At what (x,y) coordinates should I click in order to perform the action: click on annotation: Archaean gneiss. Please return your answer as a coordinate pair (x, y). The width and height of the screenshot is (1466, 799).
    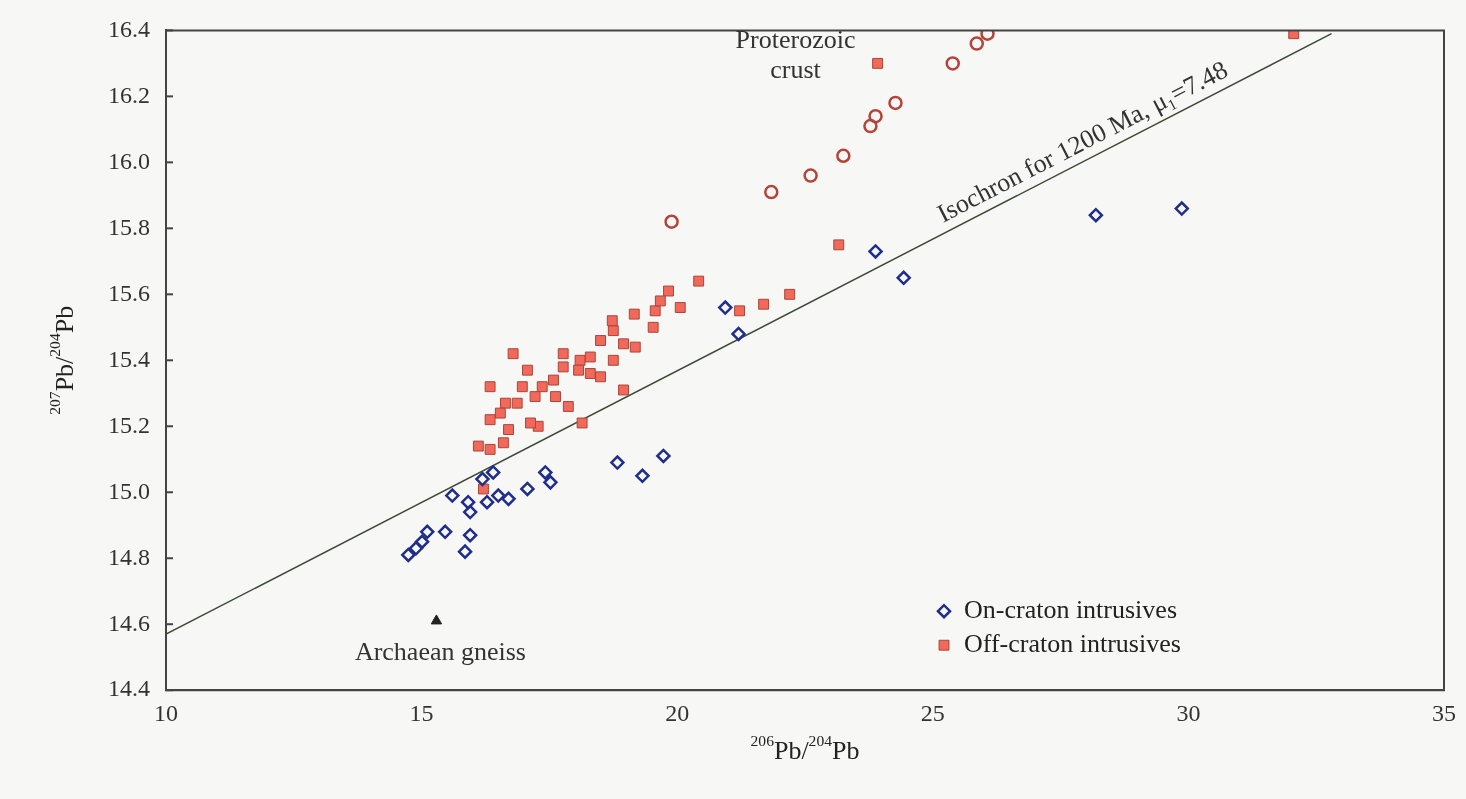
    Looking at the image, I should click on (440, 651).